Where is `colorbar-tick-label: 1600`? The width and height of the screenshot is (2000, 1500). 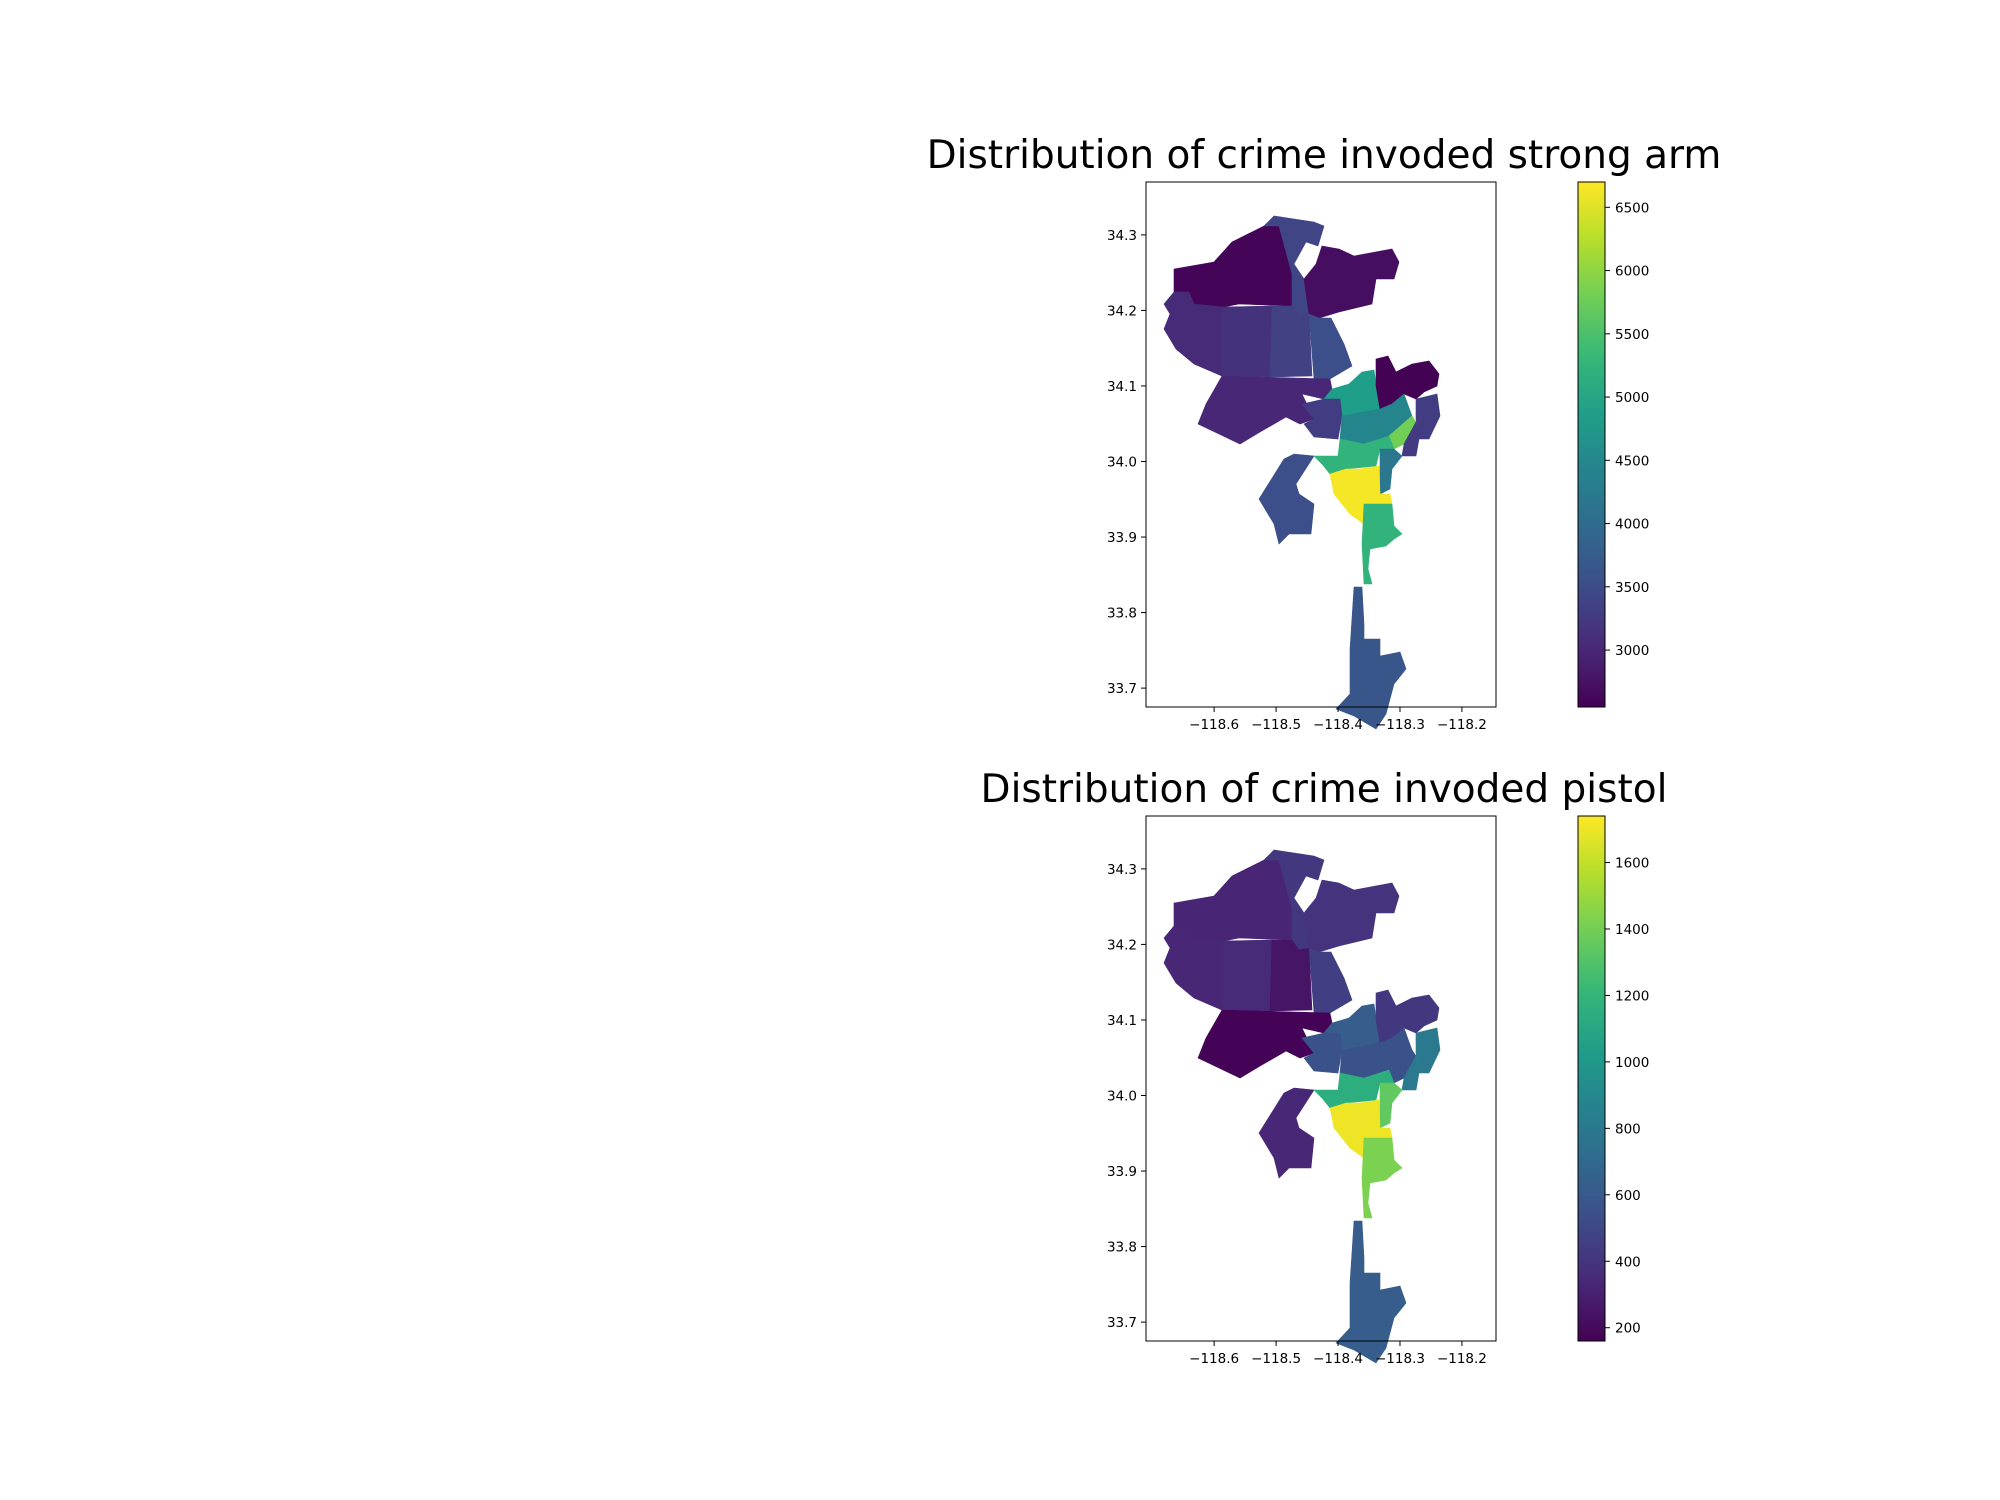
colorbar-tick-label: 1600 is located at coordinates (1632, 864).